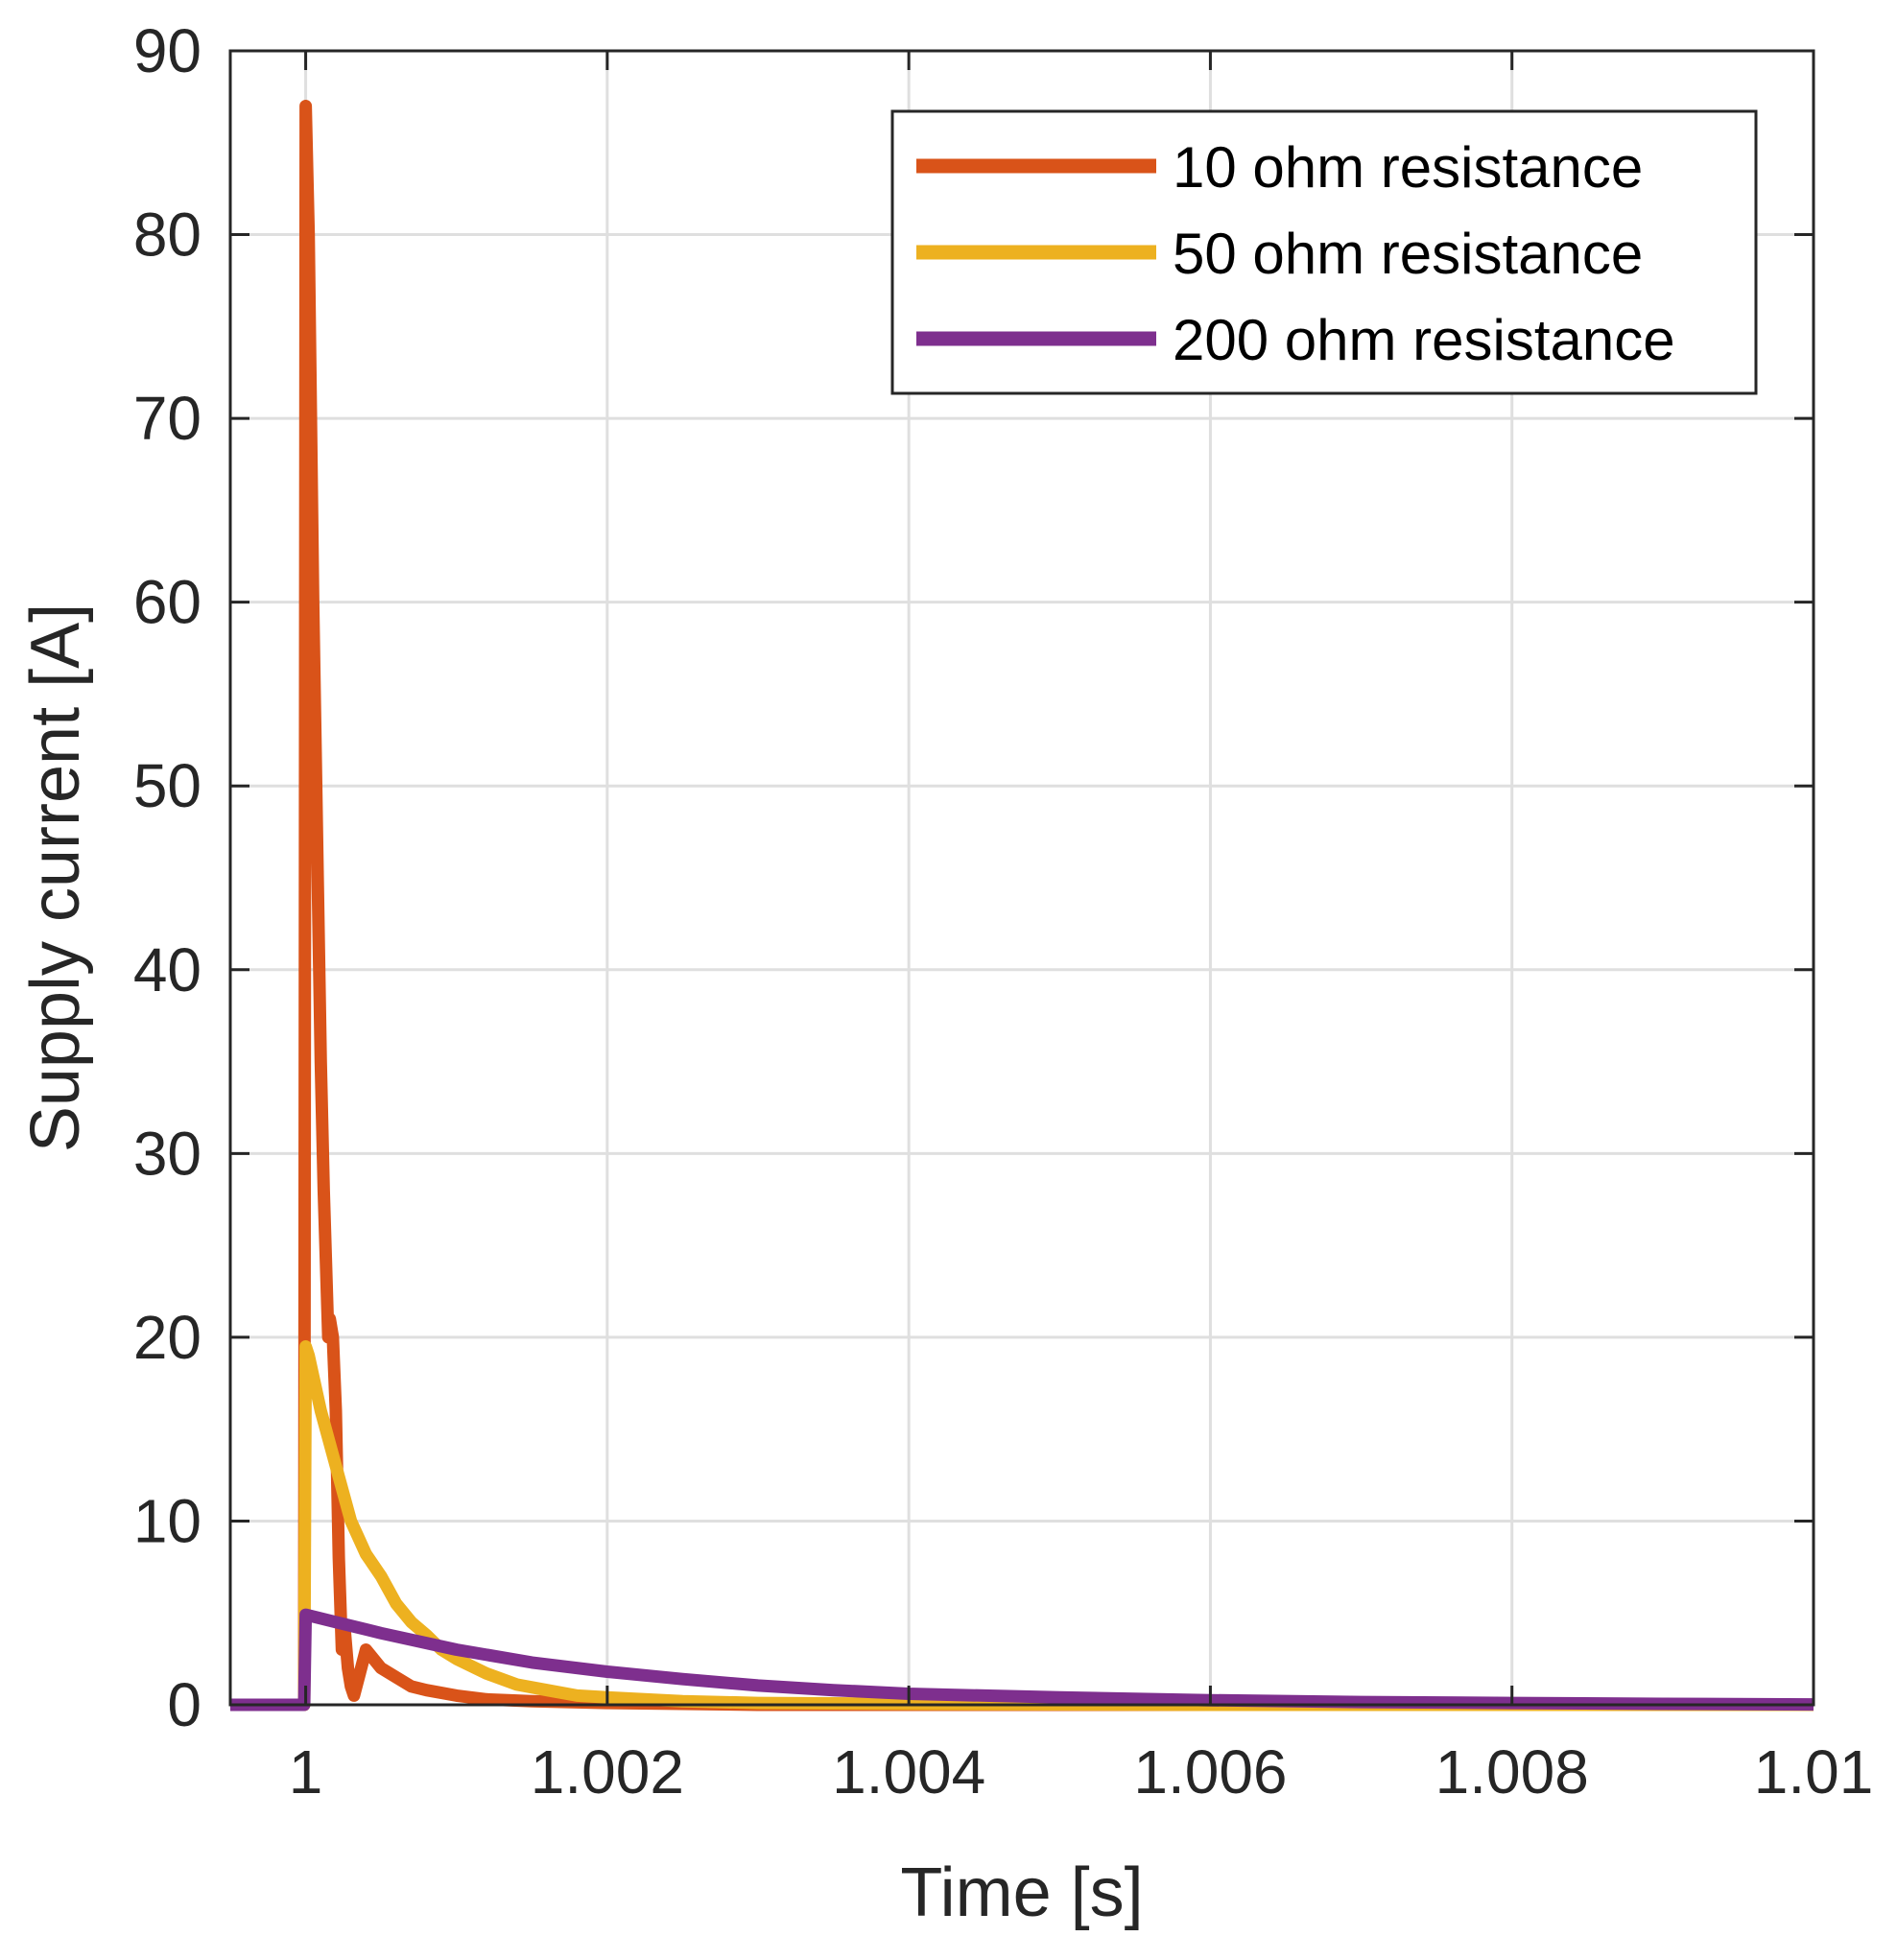 This screenshot has width=1897, height=1960. Describe the element at coordinates (1021, 1892) in the screenshot. I see `x-axis-title: Time [s]` at that location.